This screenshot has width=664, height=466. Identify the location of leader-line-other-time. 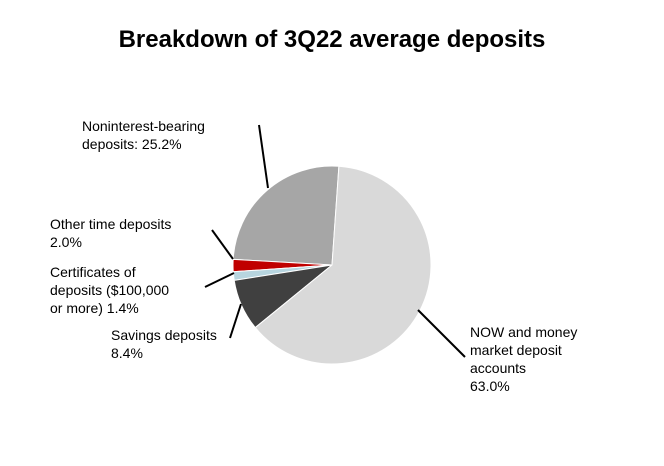
(222, 244).